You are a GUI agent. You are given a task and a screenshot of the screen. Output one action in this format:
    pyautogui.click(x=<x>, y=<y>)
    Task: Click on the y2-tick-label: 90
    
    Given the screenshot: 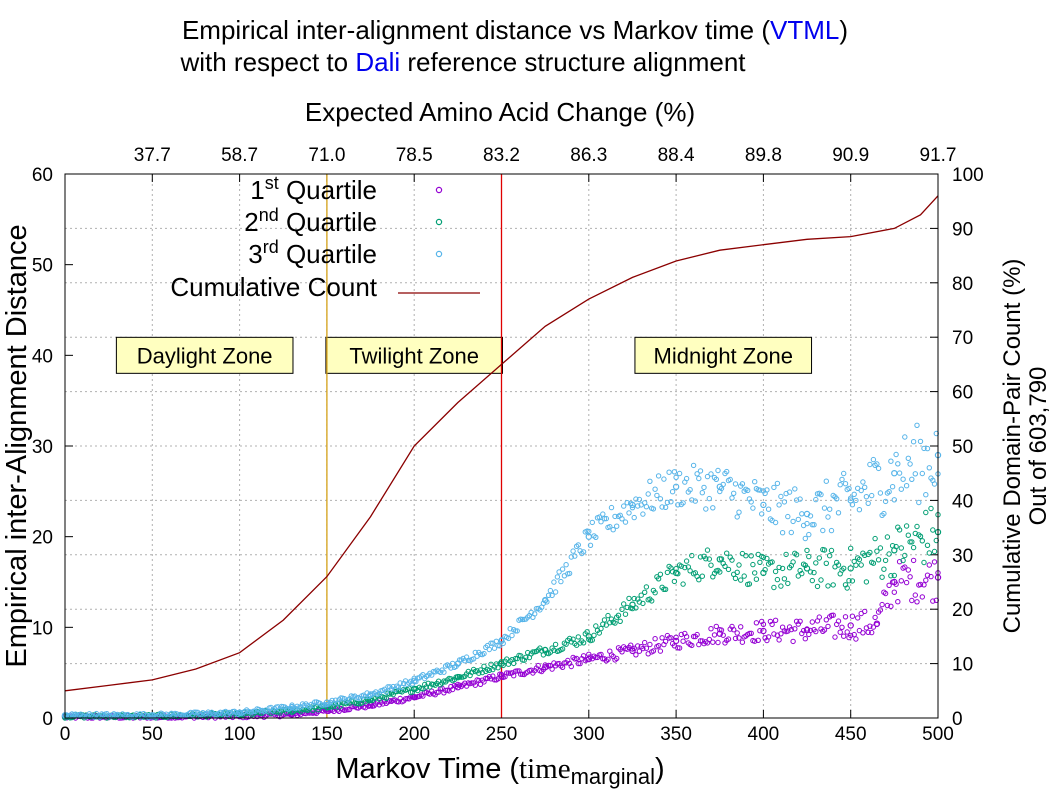 What is the action you would take?
    pyautogui.click(x=962, y=229)
    